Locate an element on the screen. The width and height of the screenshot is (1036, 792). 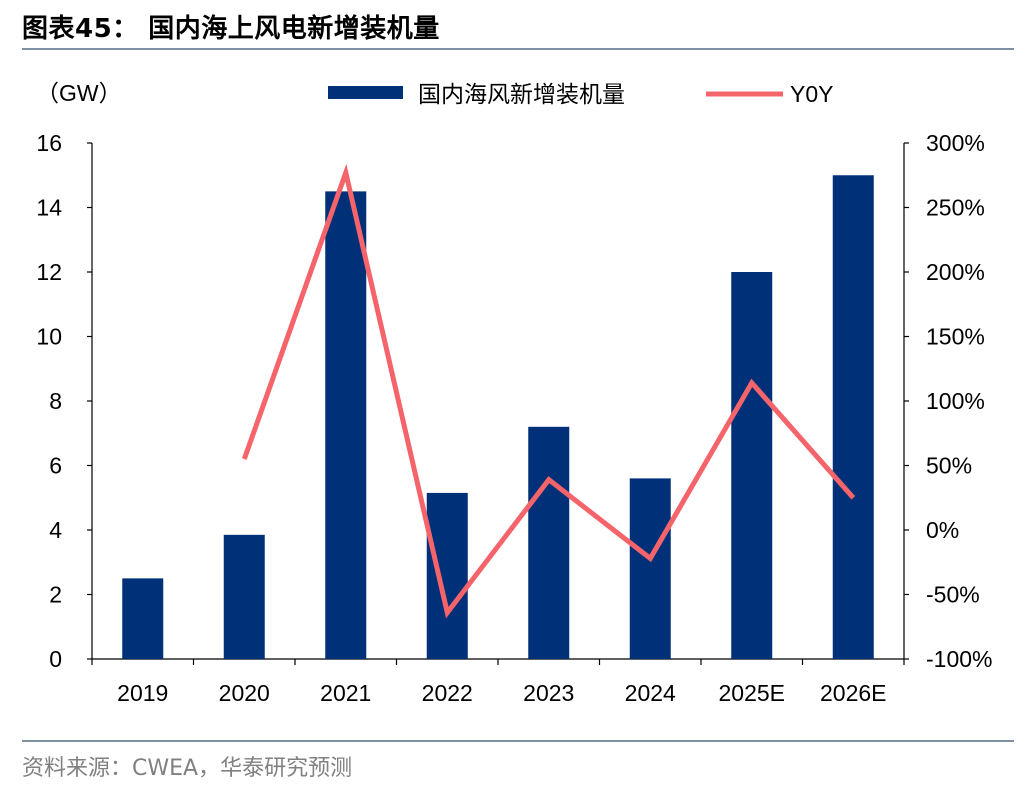
left-axis: 0 2 4 6 8 10 12 14 16 is located at coordinates (64, 401).